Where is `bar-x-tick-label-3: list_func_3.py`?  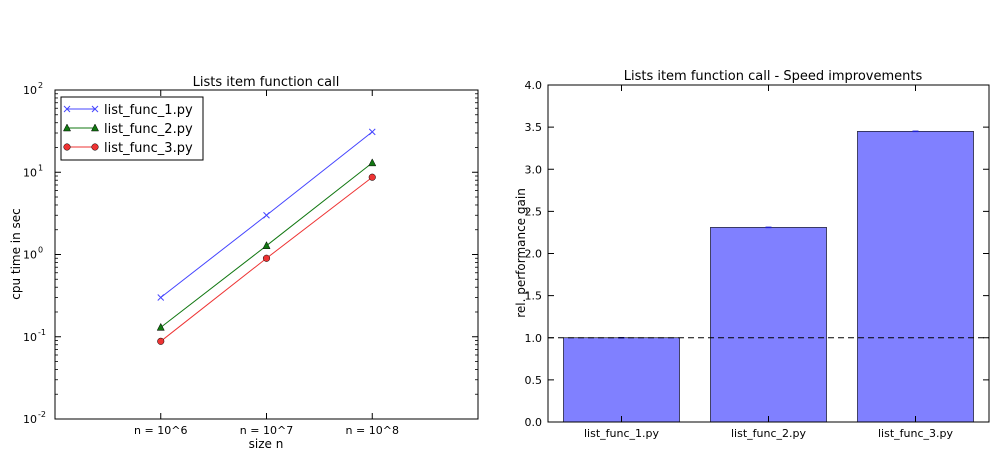
bar-x-tick-label-3: list_func_3.py is located at coordinates (915, 433).